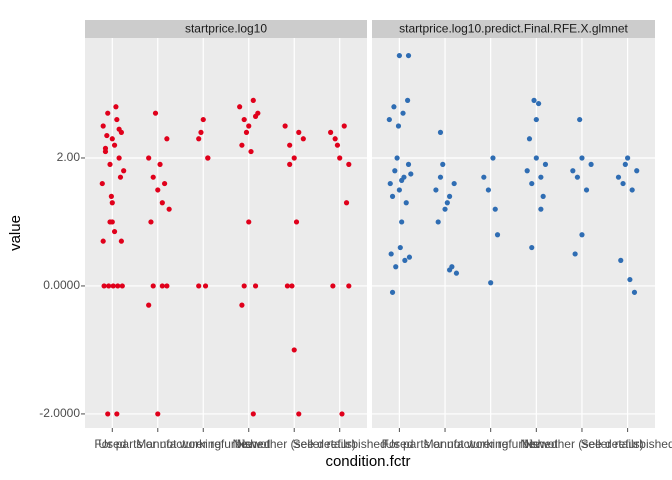 Image resolution: width=672 pixels, height=480 pixels. I want to click on strip, so click(226, 29).